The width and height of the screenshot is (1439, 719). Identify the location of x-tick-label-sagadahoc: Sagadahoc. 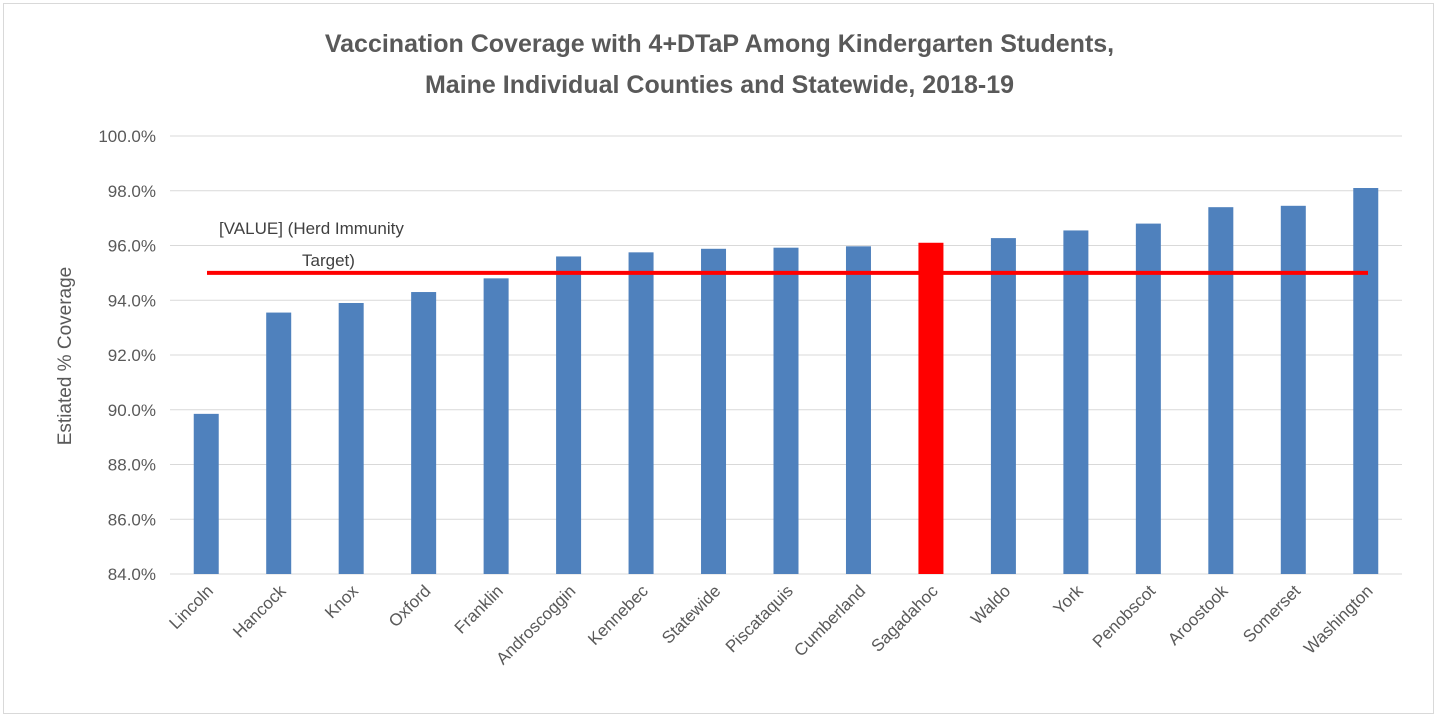
(905, 618).